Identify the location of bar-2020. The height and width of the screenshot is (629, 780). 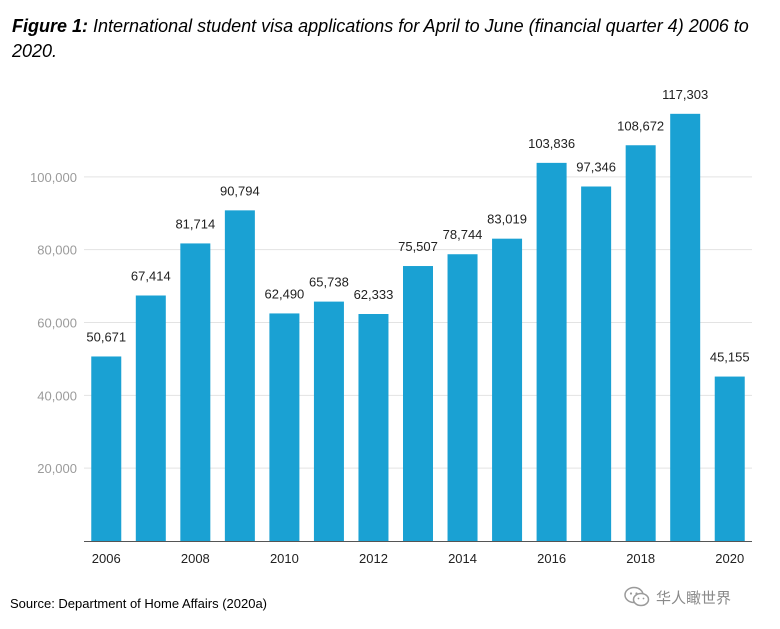
(729, 458).